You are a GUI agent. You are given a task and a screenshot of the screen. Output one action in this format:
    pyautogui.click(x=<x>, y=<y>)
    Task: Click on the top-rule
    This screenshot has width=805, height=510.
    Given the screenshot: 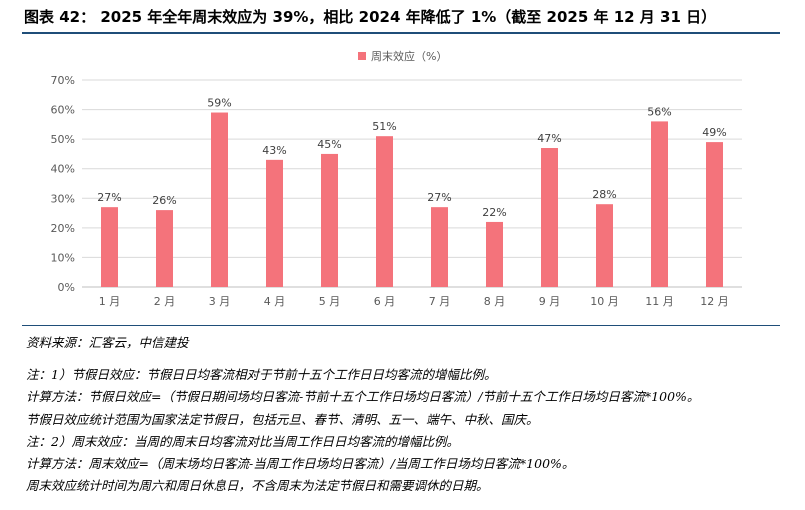 What is the action you would take?
    pyautogui.click(x=401, y=33)
    